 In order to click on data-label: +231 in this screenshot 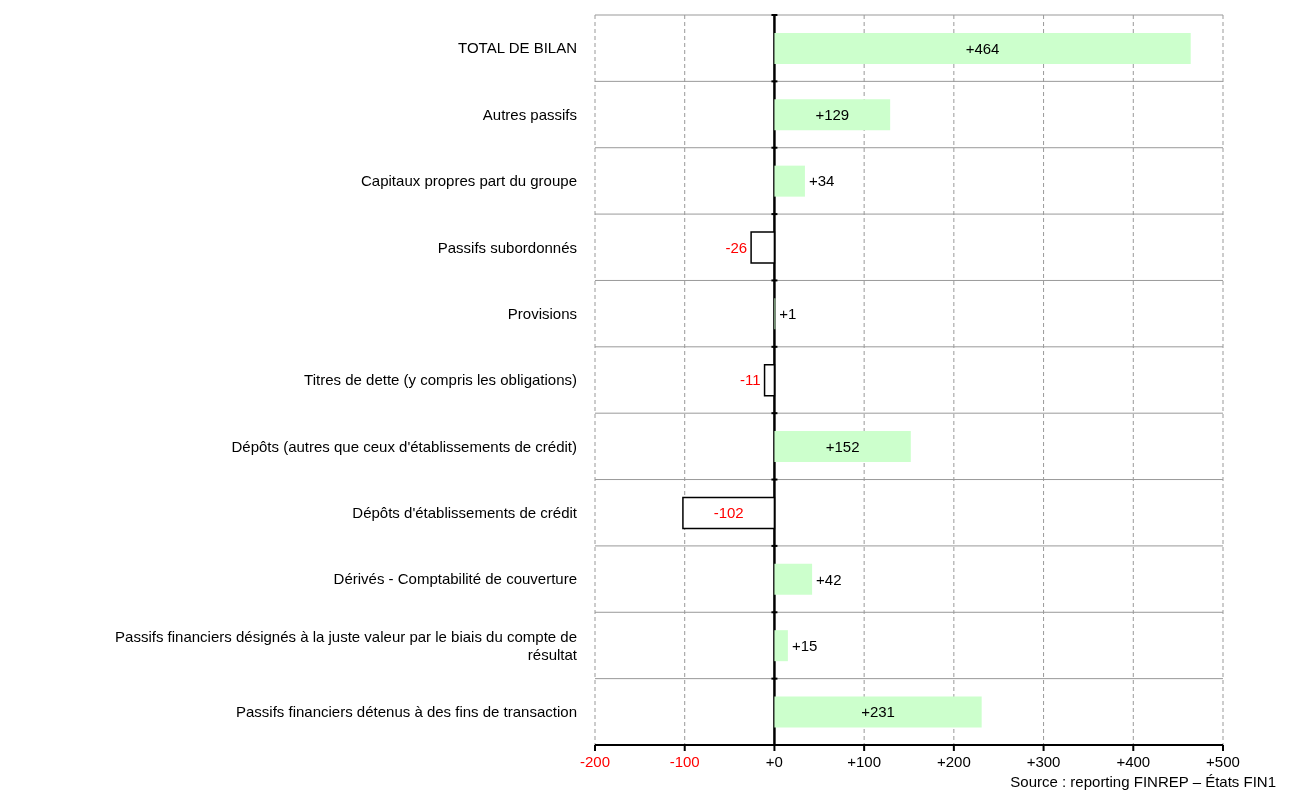, I will do `click(878, 712)`.